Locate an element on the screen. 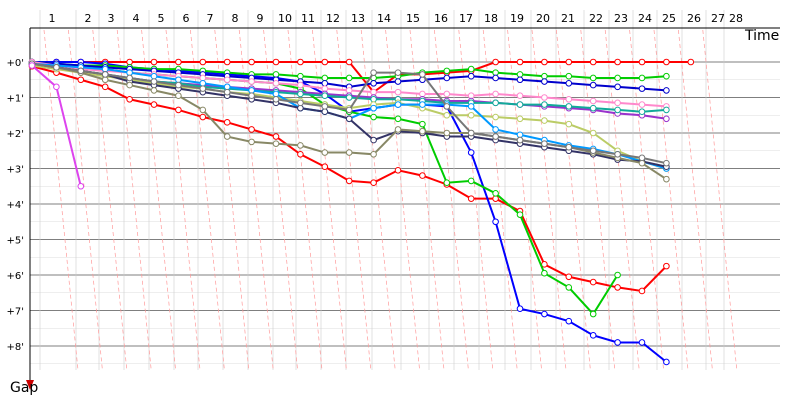  y-axis-title: Gap is located at coordinates (24, 388).